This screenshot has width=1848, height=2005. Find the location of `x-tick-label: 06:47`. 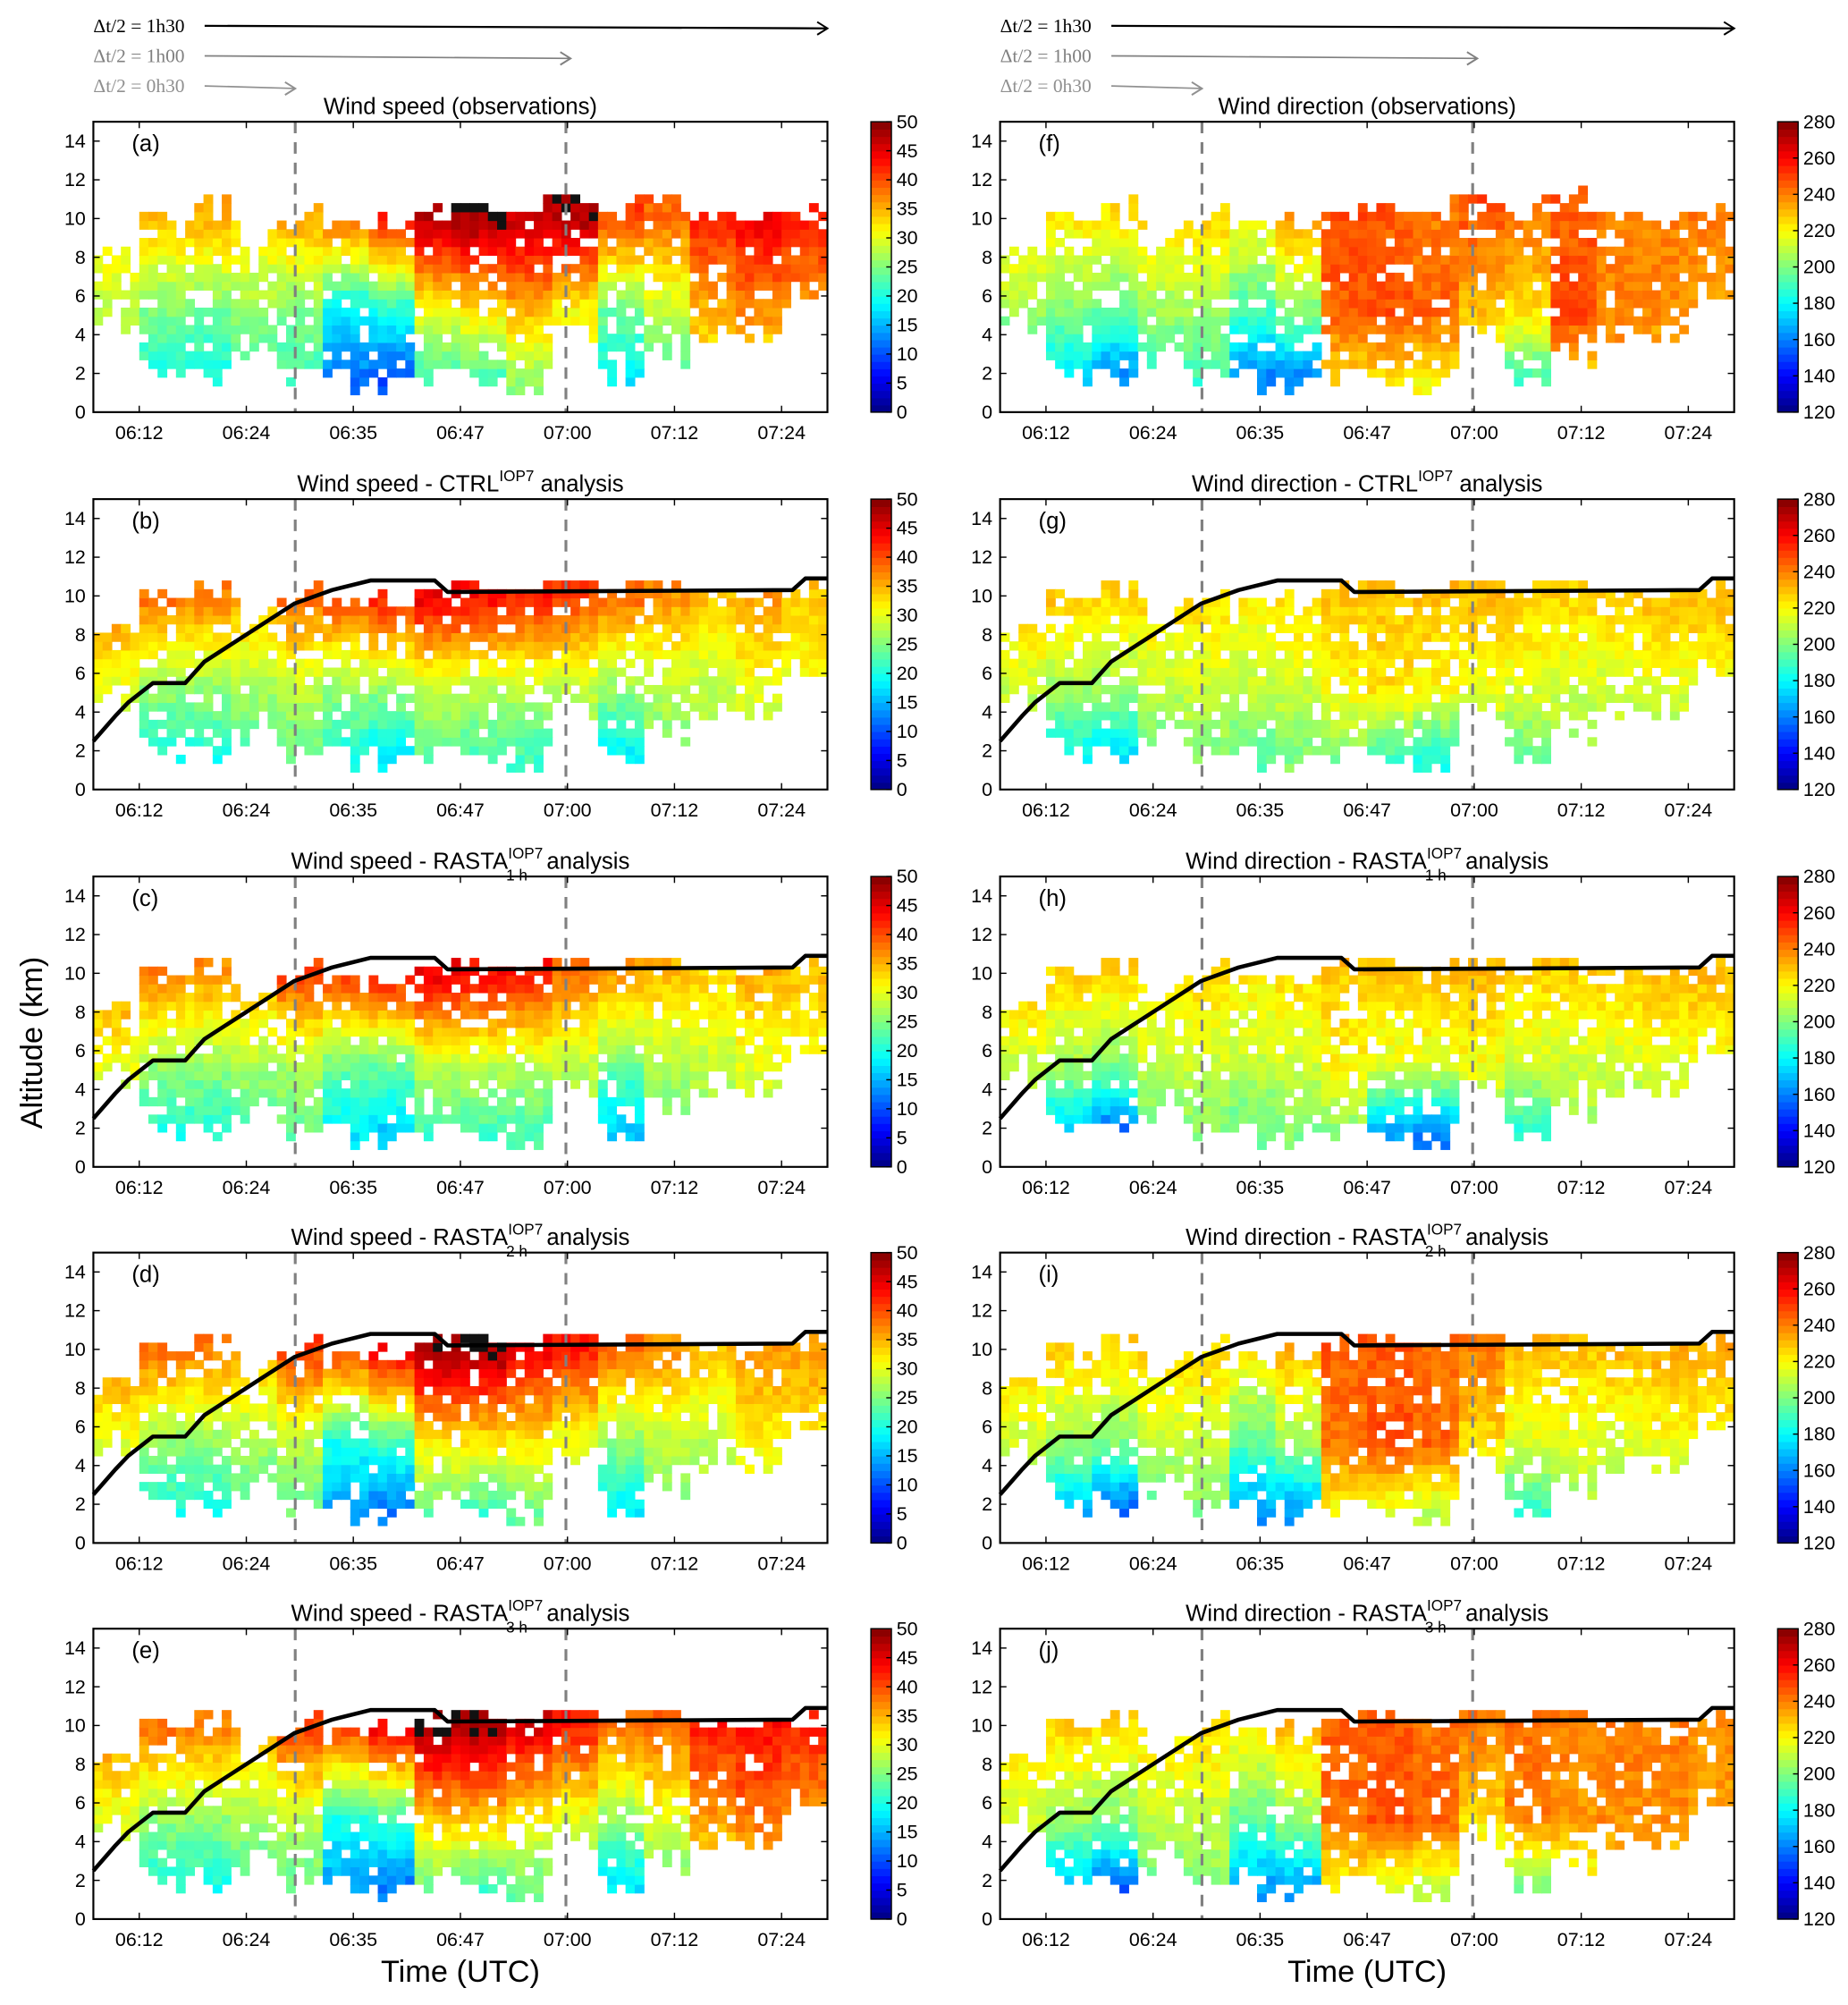

x-tick-label: 06:47 is located at coordinates (460, 810).